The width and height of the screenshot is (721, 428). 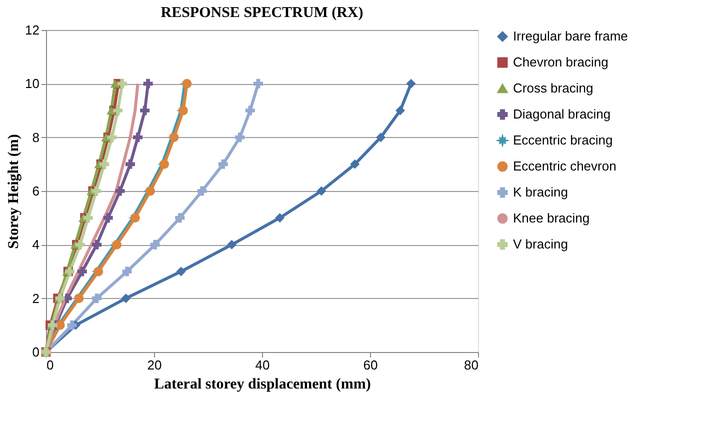 What do you see at coordinates (36, 191) in the screenshot?
I see `y-tick-label: 6` at bounding box center [36, 191].